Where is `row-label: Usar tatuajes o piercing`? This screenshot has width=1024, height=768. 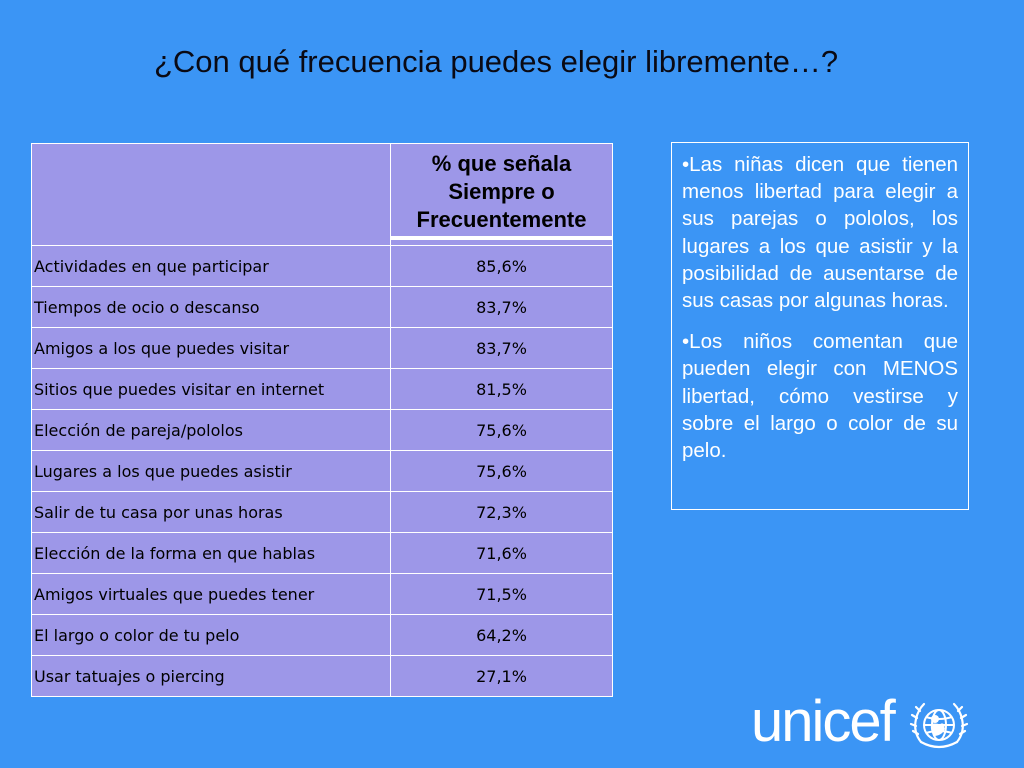
row-label: Usar tatuajes o piercing is located at coordinates (211, 676).